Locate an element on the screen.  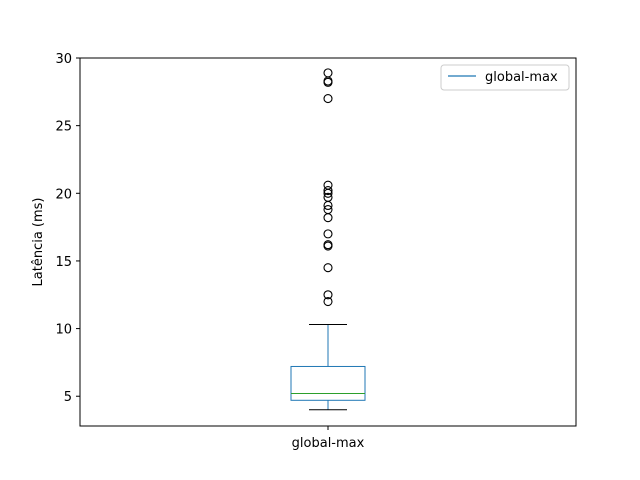
legend-box is located at coordinates (505, 77).